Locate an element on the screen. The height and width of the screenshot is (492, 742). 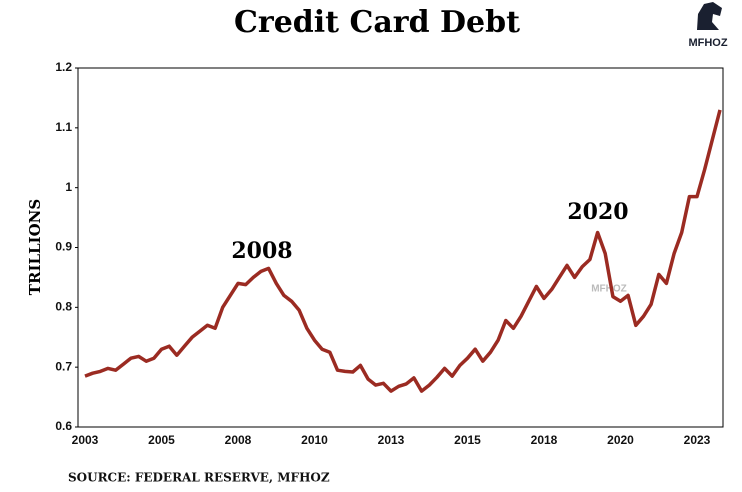
x-tick-label: 2018 is located at coordinates (544, 440).